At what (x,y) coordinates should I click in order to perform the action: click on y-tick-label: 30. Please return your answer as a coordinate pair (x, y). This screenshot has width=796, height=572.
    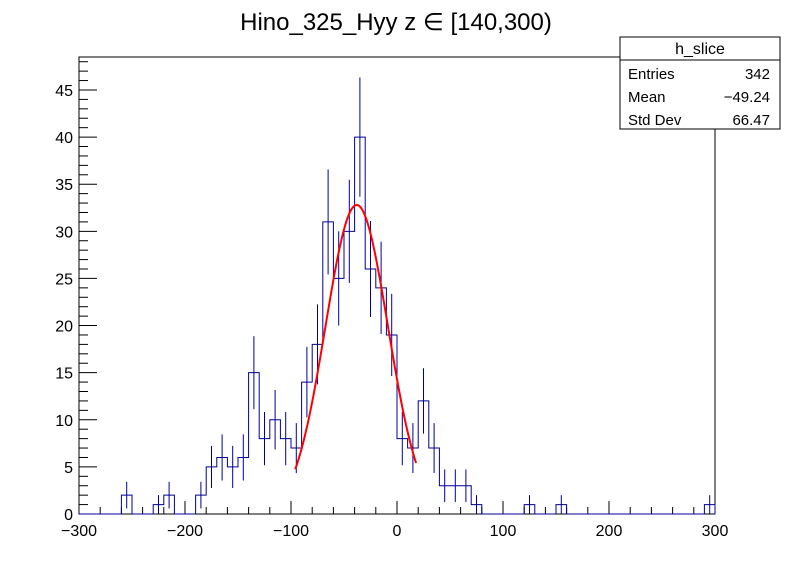
    Looking at the image, I should click on (64, 232).